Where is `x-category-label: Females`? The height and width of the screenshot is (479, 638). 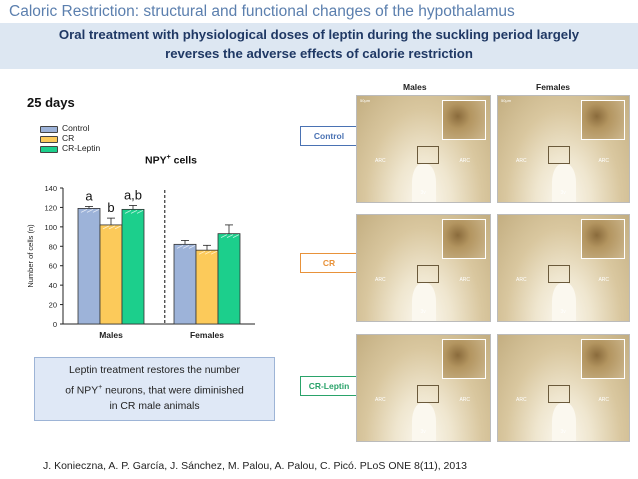
x-category-label: Females is located at coordinates (207, 335).